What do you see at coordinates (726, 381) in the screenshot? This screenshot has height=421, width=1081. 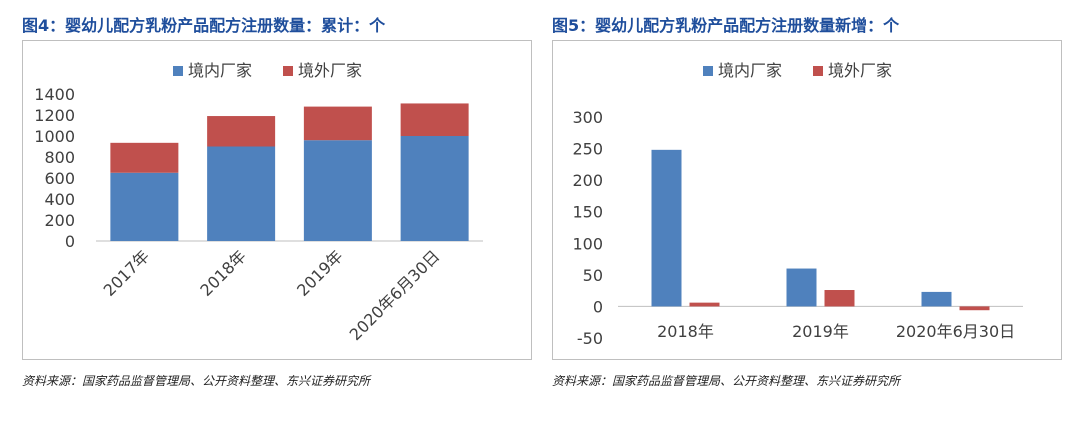 I see `chart-2-source: 资料来源：国家药品监督管理局、公开资料整理、东兴证券研究所` at bounding box center [726, 381].